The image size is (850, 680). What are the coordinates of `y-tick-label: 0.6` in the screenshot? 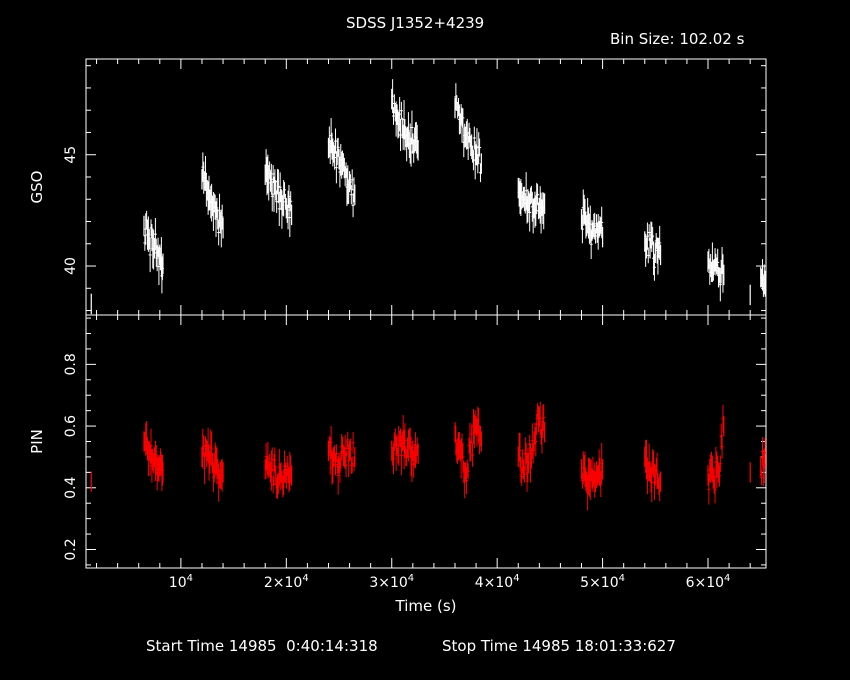 It's located at (71, 426).